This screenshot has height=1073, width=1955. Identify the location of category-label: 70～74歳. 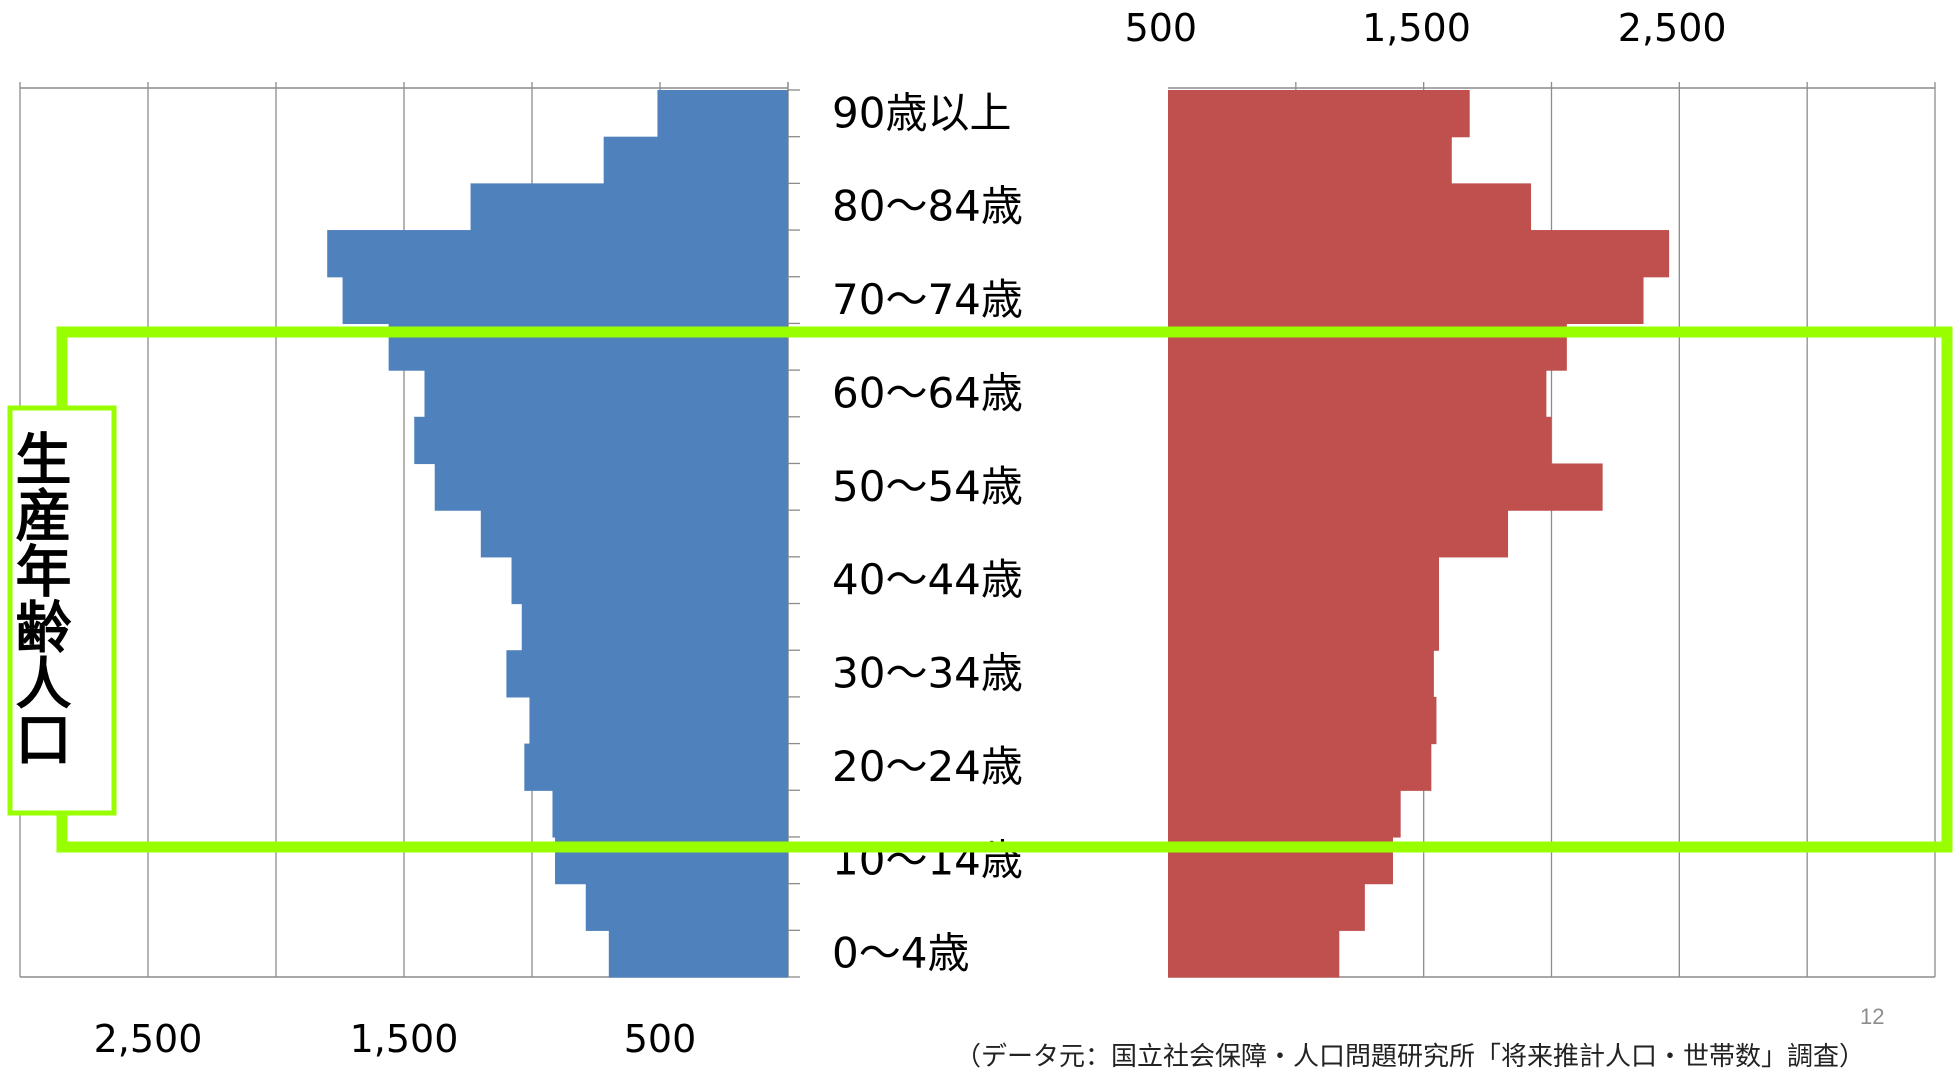
(927, 299).